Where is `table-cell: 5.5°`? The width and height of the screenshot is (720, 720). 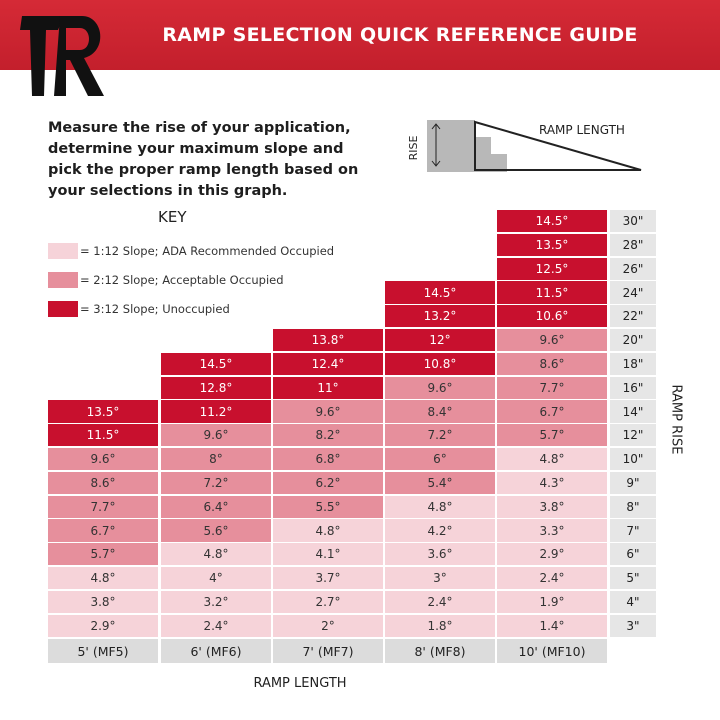
table-cell: 5.5° is located at coordinates (328, 506).